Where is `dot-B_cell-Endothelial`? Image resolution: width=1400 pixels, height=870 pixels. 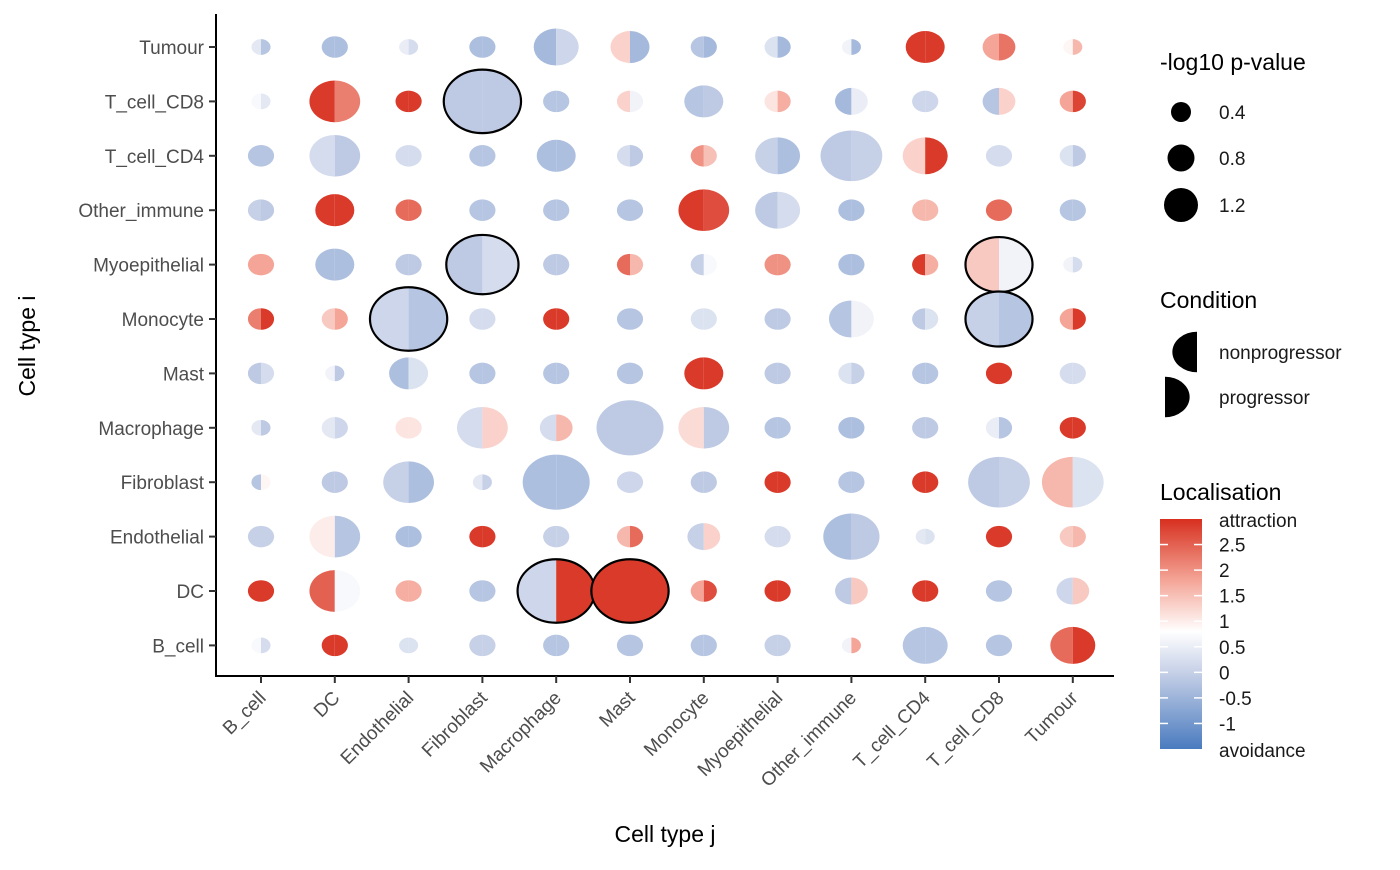 dot-B_cell-Endothelial is located at coordinates (409, 645).